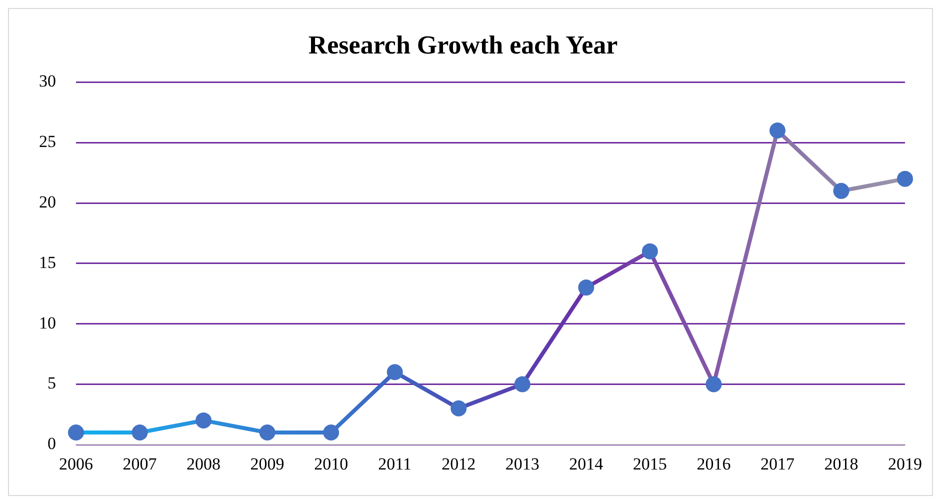  I want to click on y-tick-label: 0, so click(52, 444).